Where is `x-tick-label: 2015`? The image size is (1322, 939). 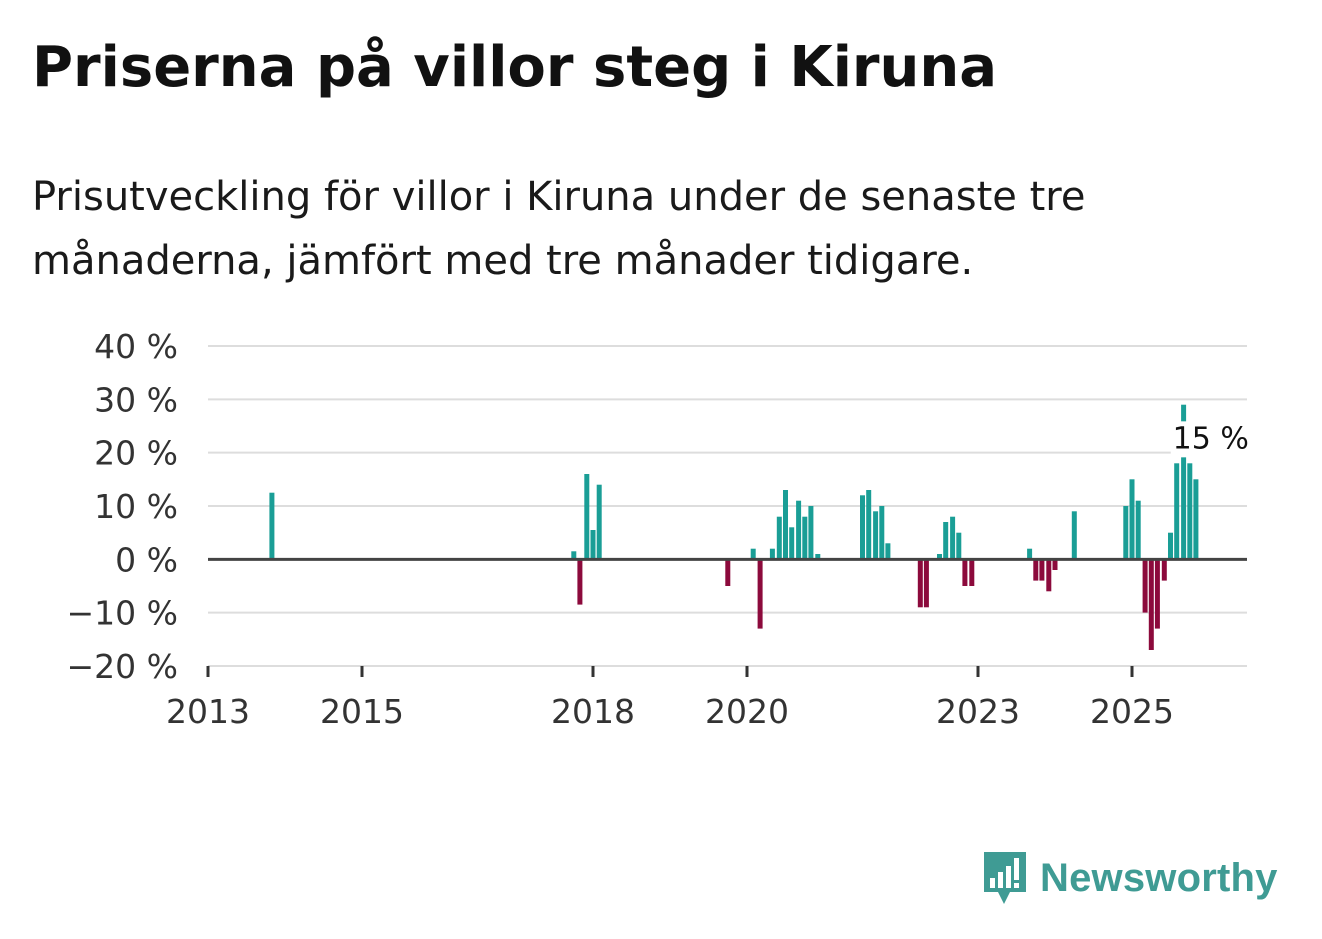
x-tick-label: 2015 is located at coordinates (362, 711).